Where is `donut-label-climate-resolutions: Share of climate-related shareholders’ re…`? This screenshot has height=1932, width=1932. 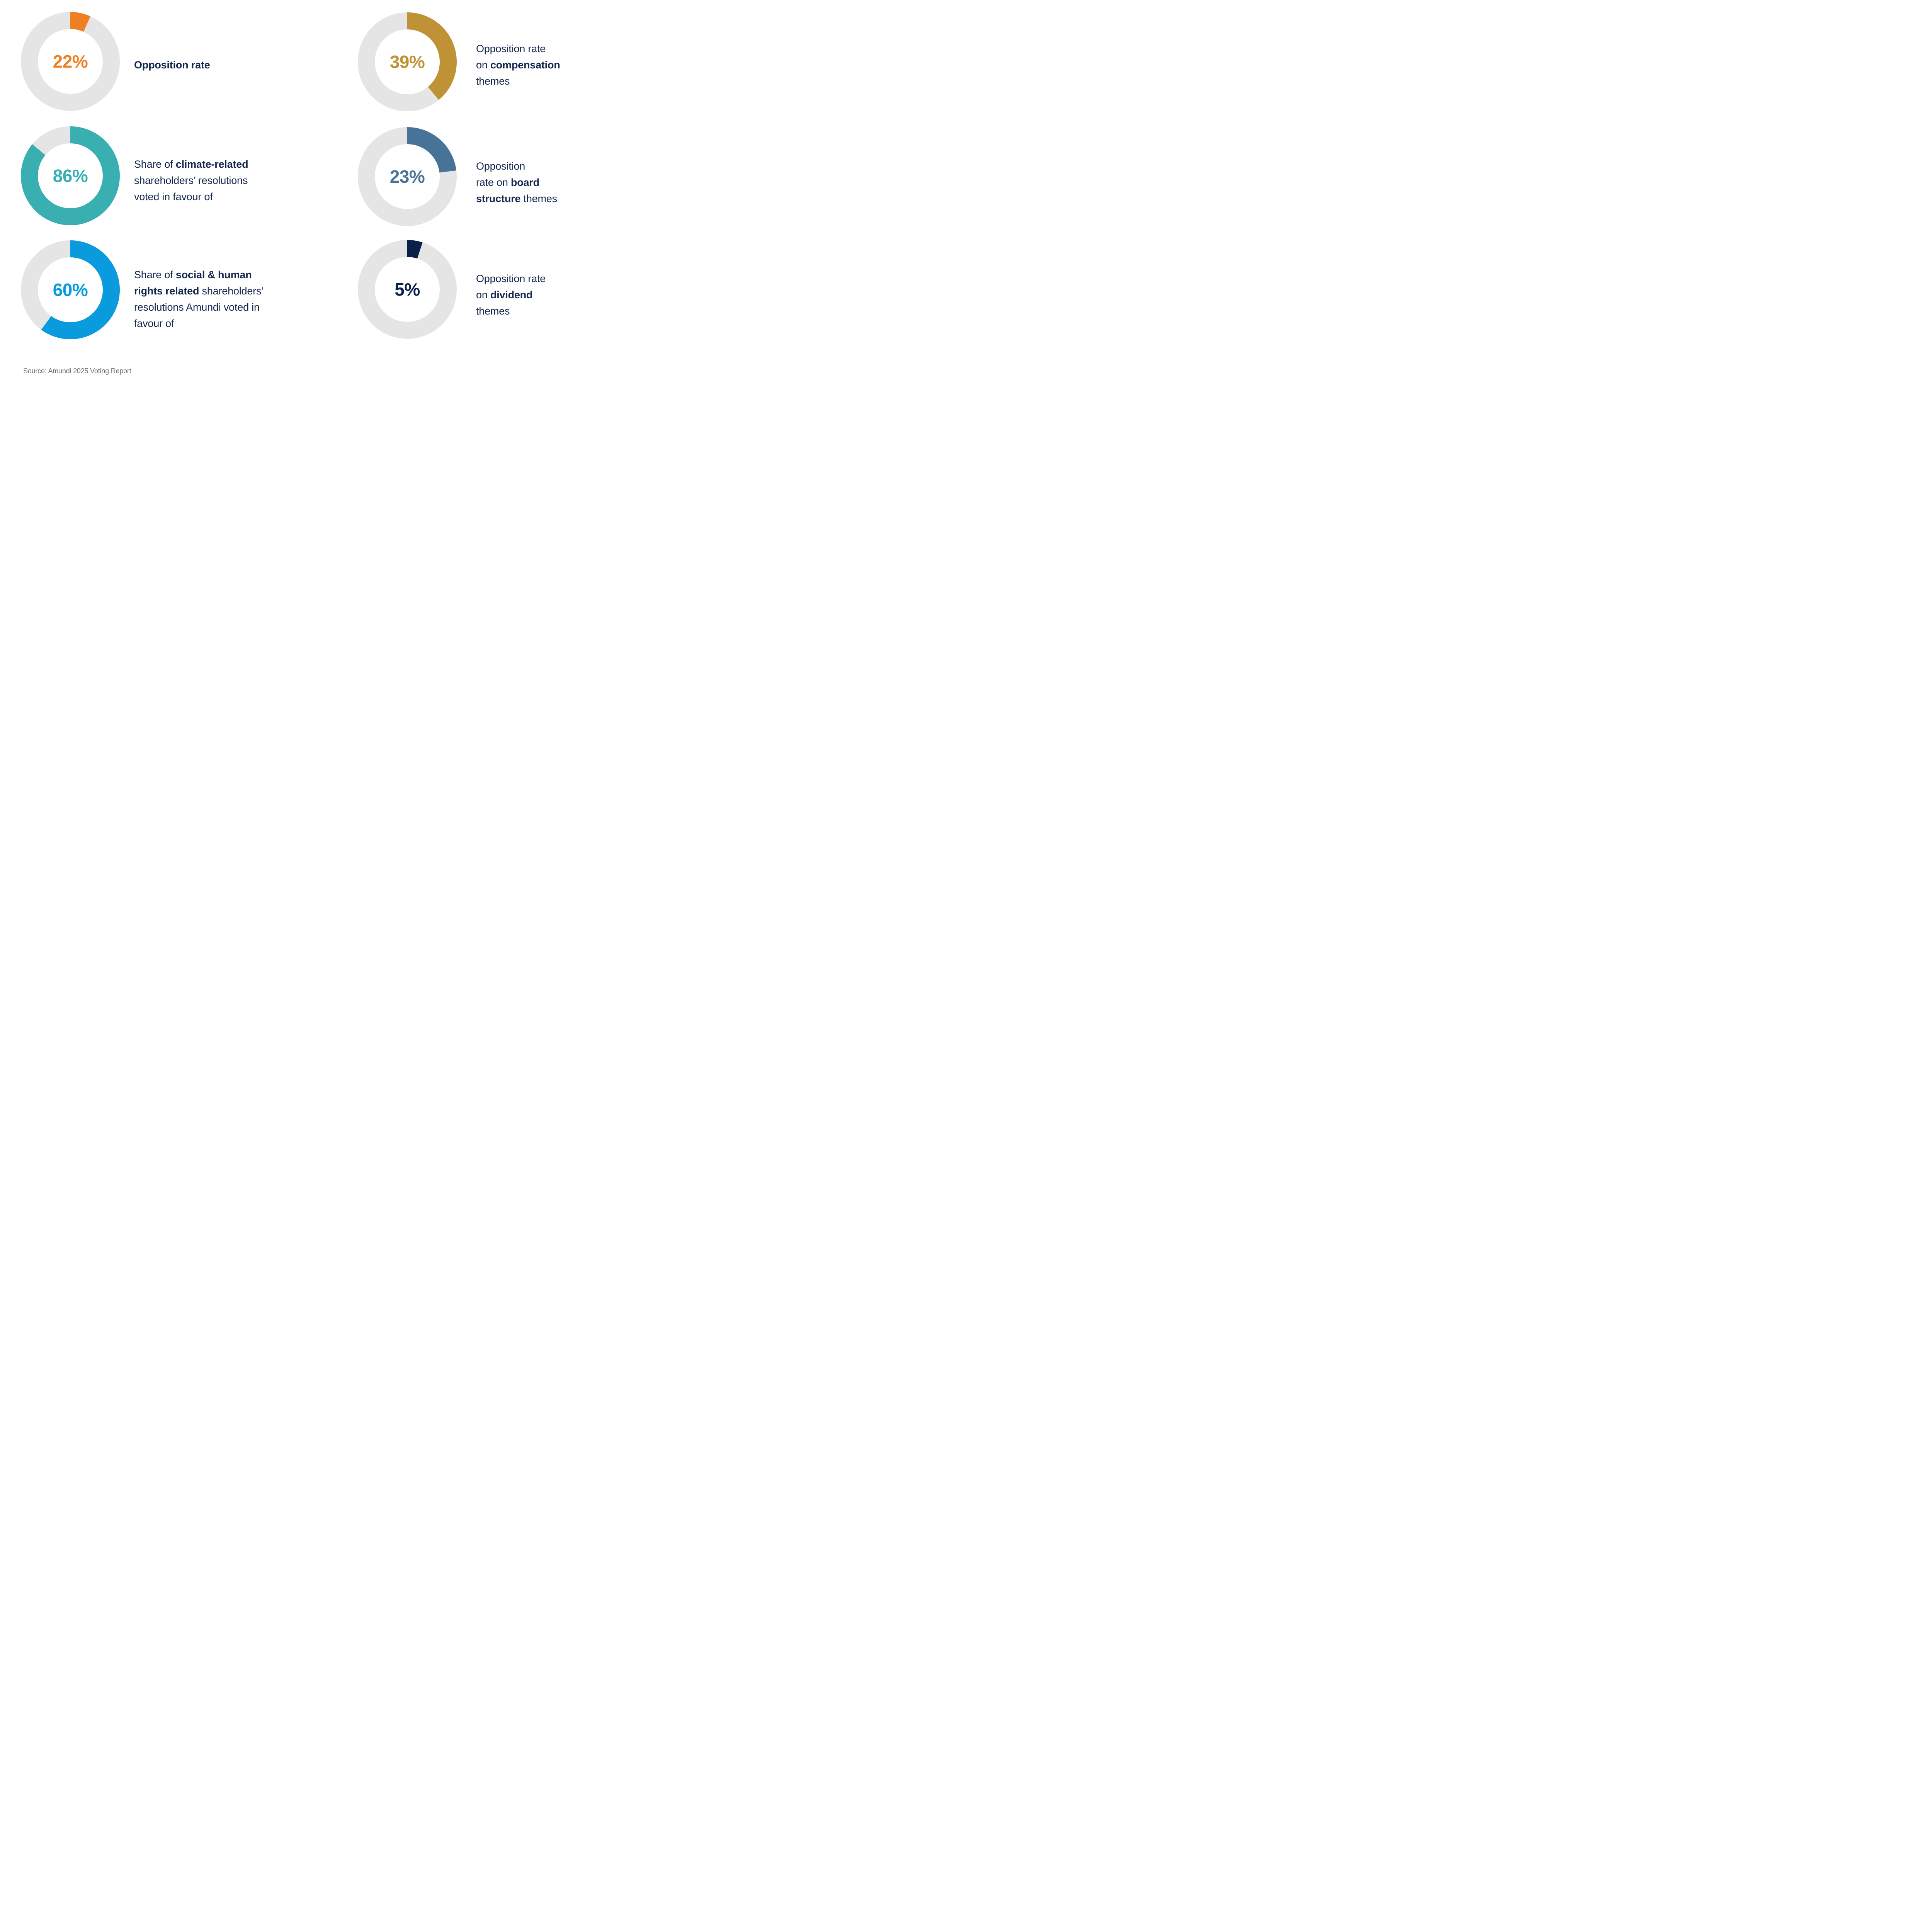
donut-label-climate-resolutions: Share of climate-related shareholders’ re… is located at coordinates (191, 180).